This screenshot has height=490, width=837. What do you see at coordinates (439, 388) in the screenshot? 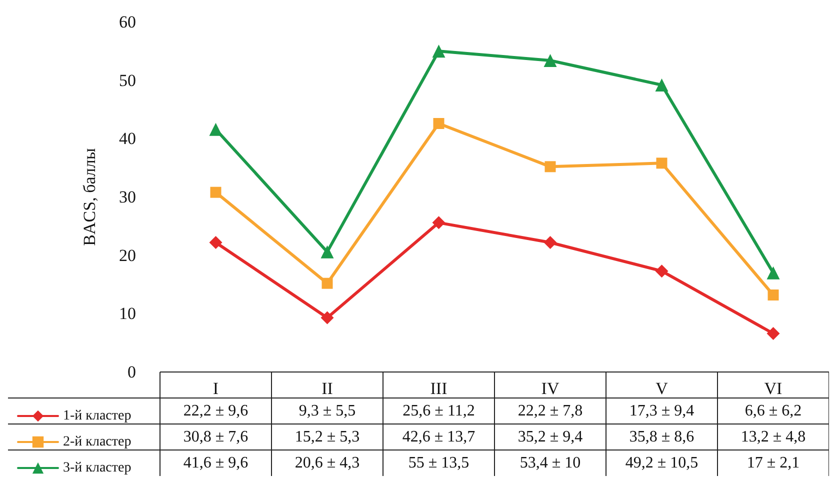
I see `x-tick-label: III` at bounding box center [439, 388].